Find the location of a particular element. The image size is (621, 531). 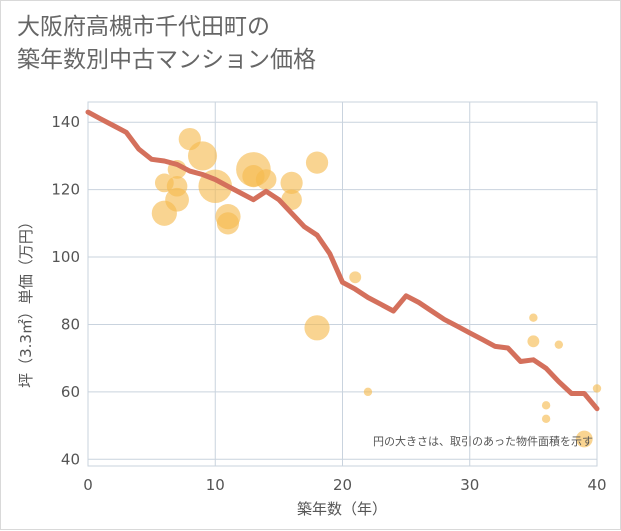

x-tick-label: 0 is located at coordinates (88, 485).